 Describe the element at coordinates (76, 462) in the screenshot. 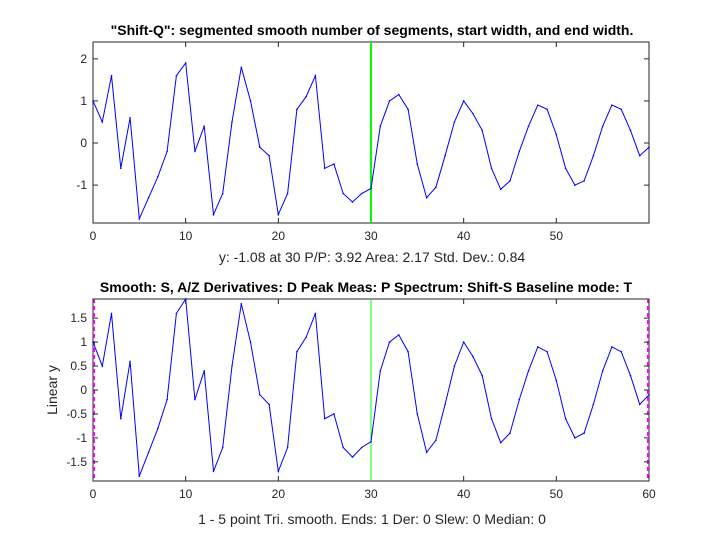

I see `y-tick-label: -1.5` at that location.